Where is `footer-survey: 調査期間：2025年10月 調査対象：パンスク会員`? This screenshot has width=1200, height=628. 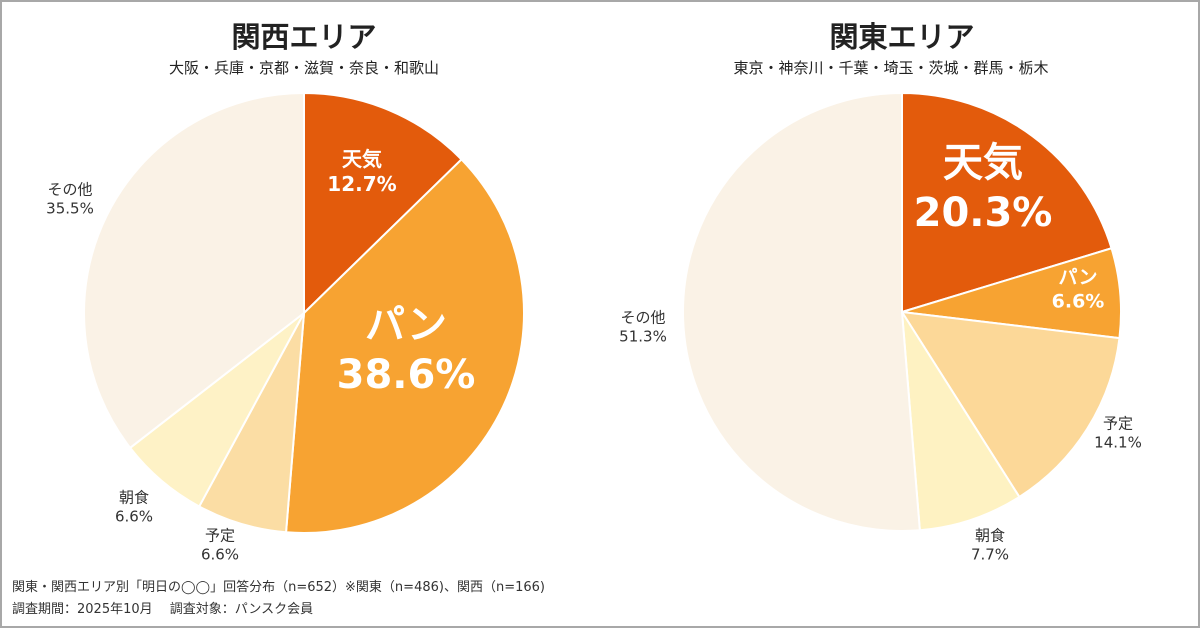 footer-survey: 調査期間：2025年10月 調査対象：パンスク会員 is located at coordinates (163, 609).